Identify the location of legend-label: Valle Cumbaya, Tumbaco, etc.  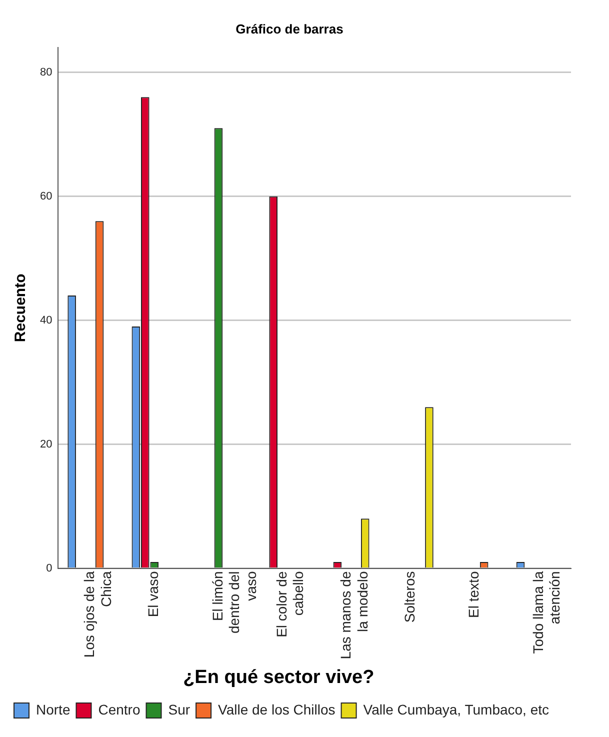
(456, 709).